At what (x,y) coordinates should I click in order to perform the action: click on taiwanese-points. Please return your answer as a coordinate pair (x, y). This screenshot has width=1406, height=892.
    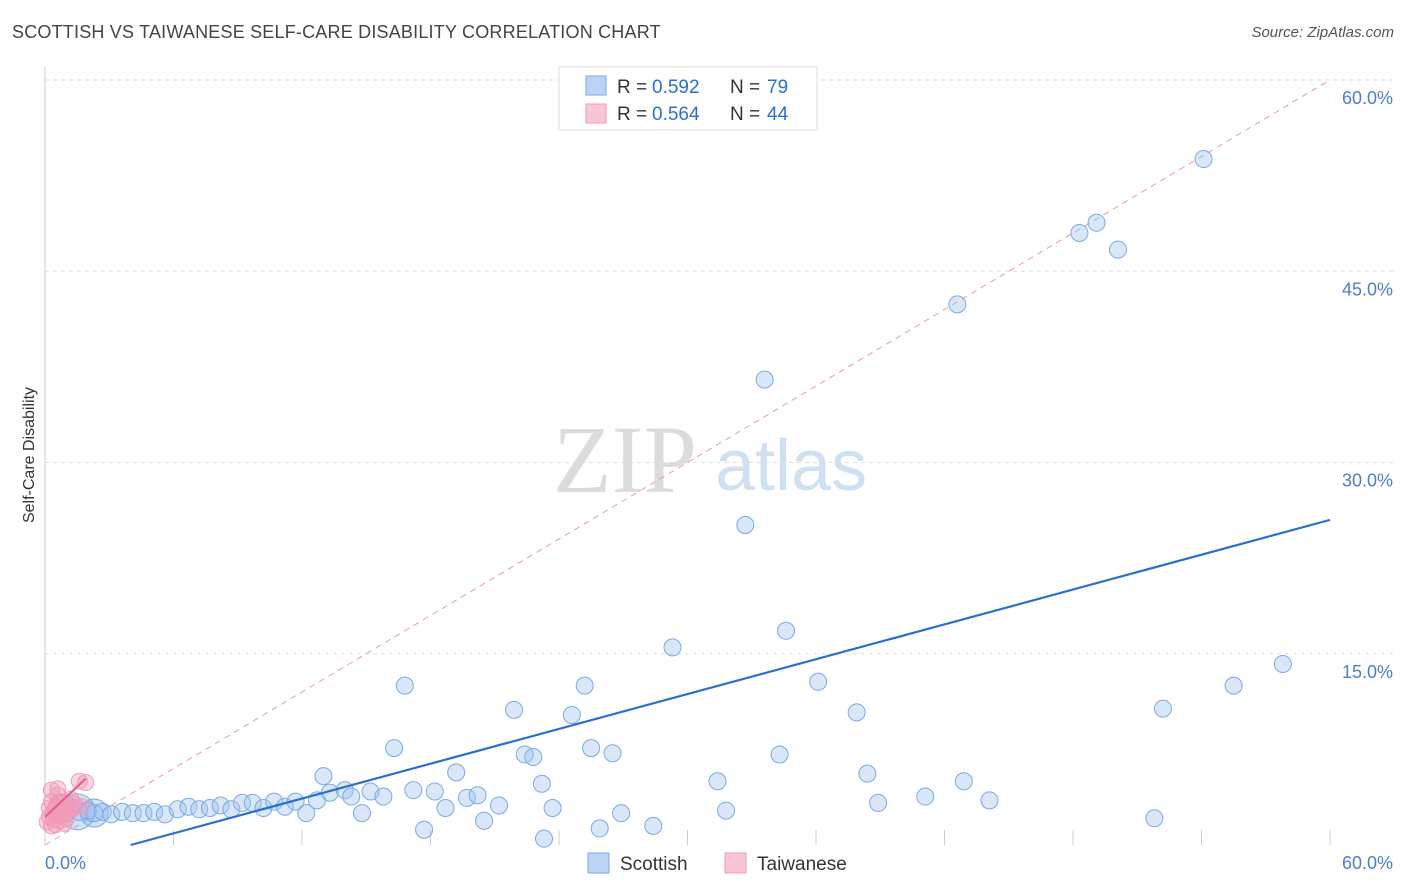
    Looking at the image, I should click on (66, 803).